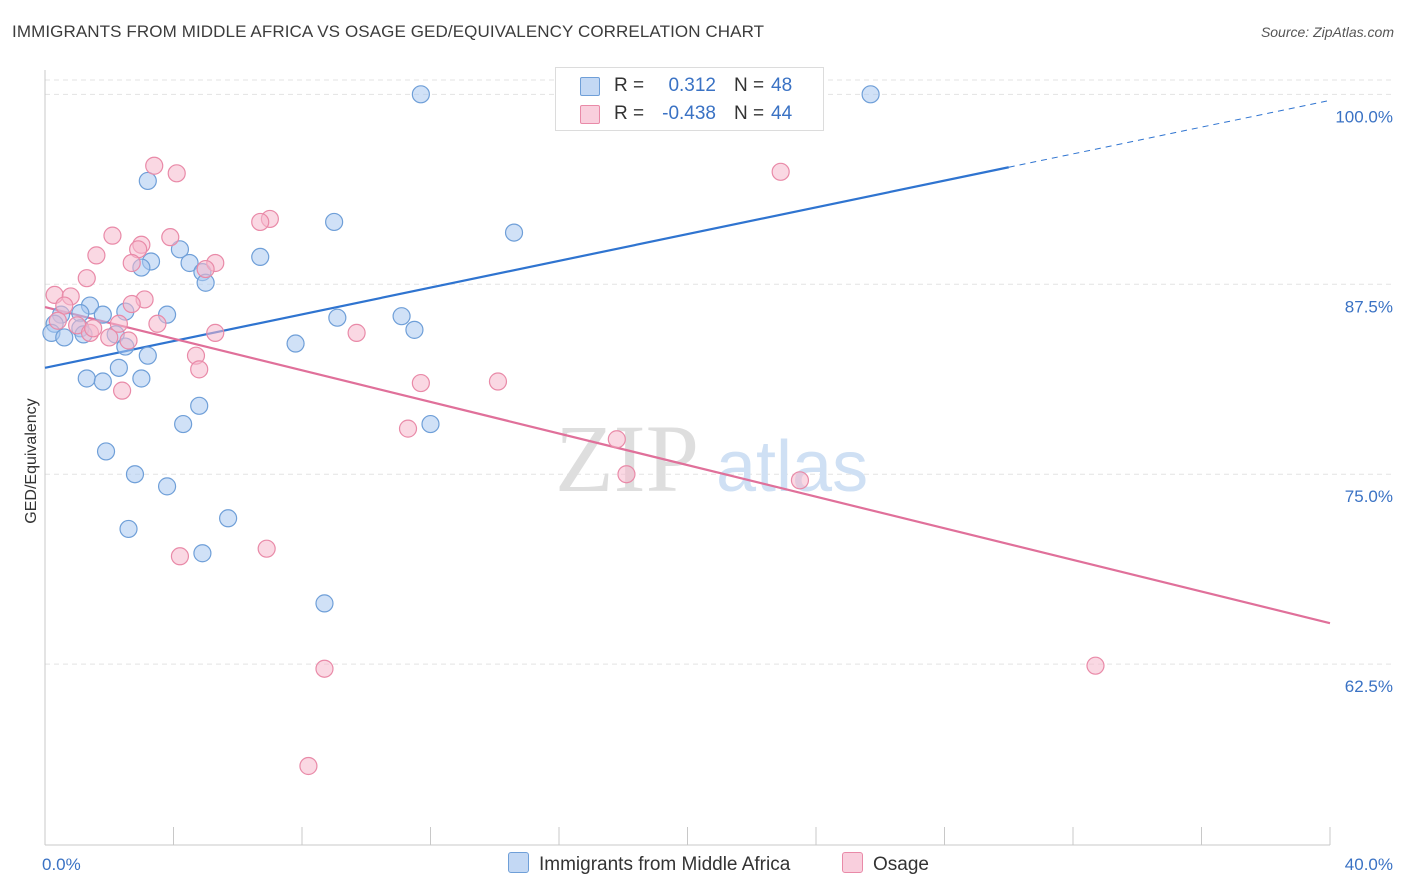 This screenshot has height=892, width=1406. Describe the element at coordinates (590, 114) in the screenshot. I see `legend-swatch-pink` at that location.